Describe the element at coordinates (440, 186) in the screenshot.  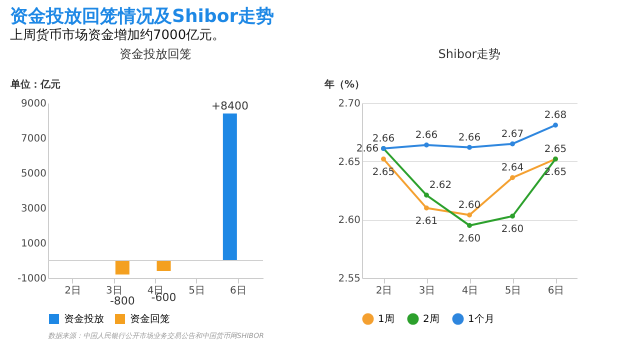
I see `data-label: 2.62` at that location.